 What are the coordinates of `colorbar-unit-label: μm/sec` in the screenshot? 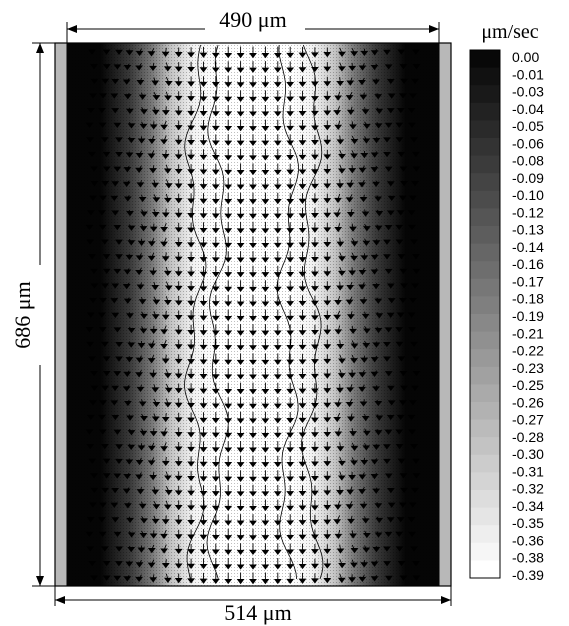 It's located at (509, 32).